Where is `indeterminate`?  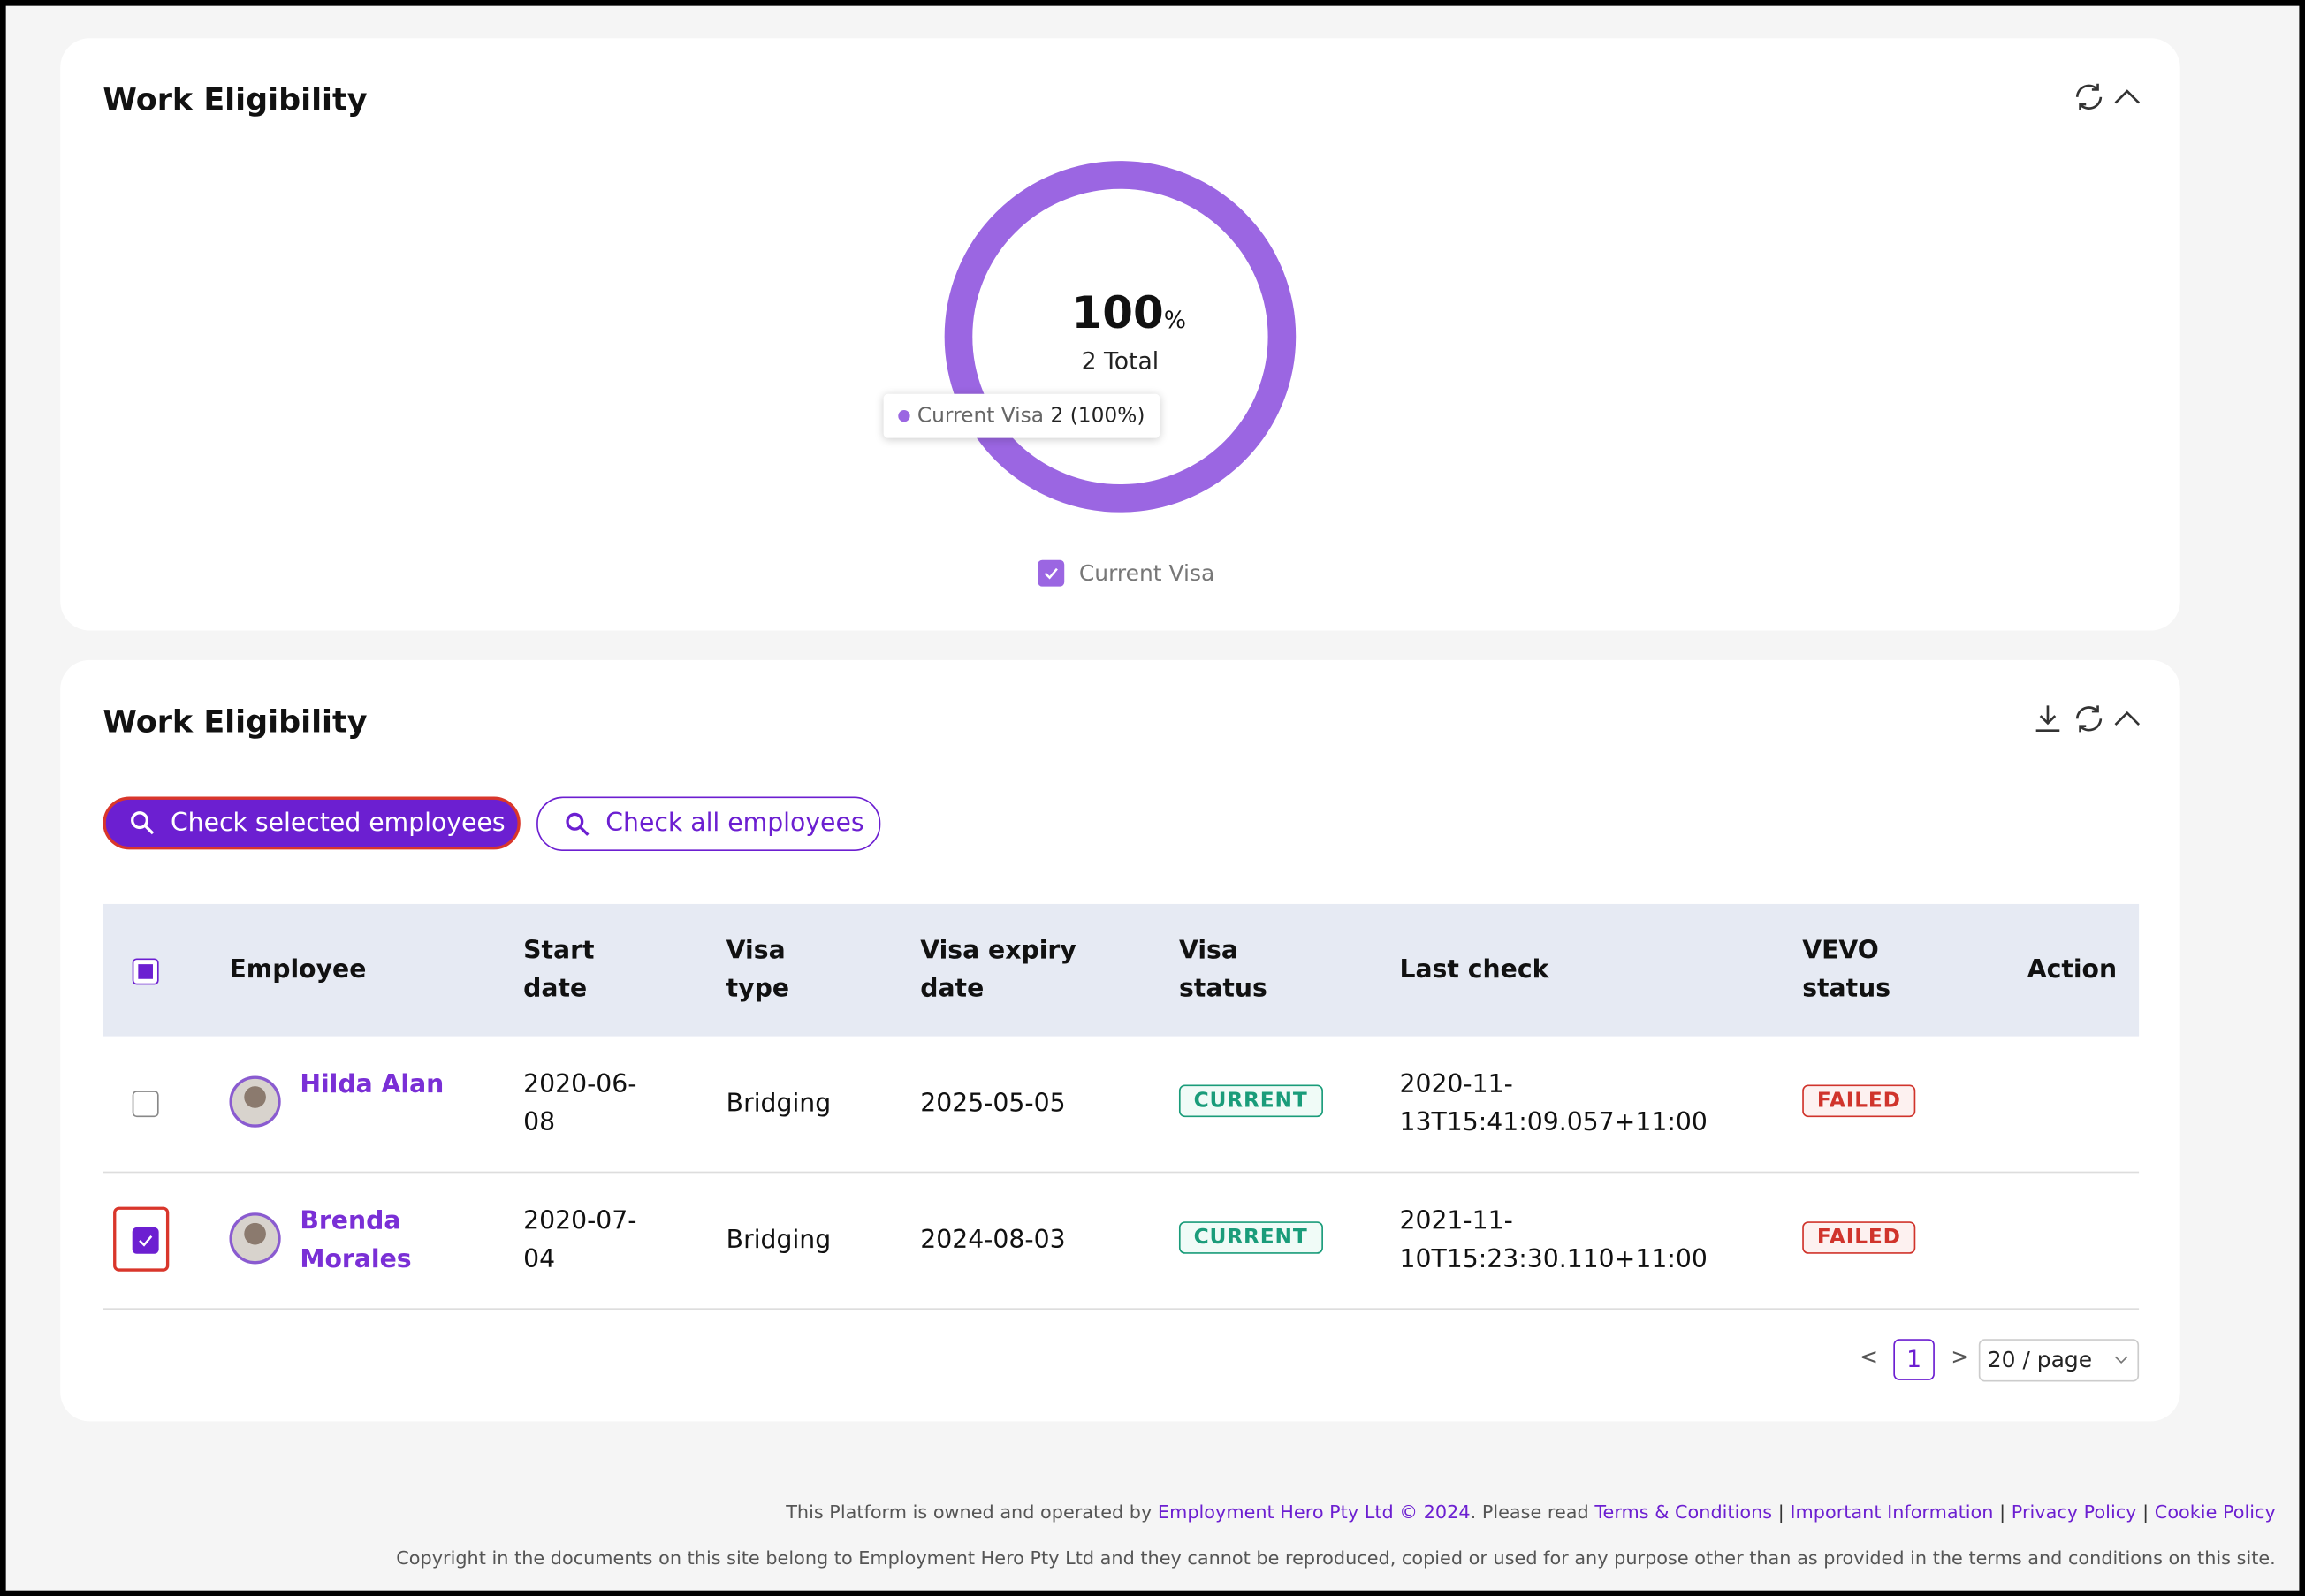 indeterminate is located at coordinates (145, 971).